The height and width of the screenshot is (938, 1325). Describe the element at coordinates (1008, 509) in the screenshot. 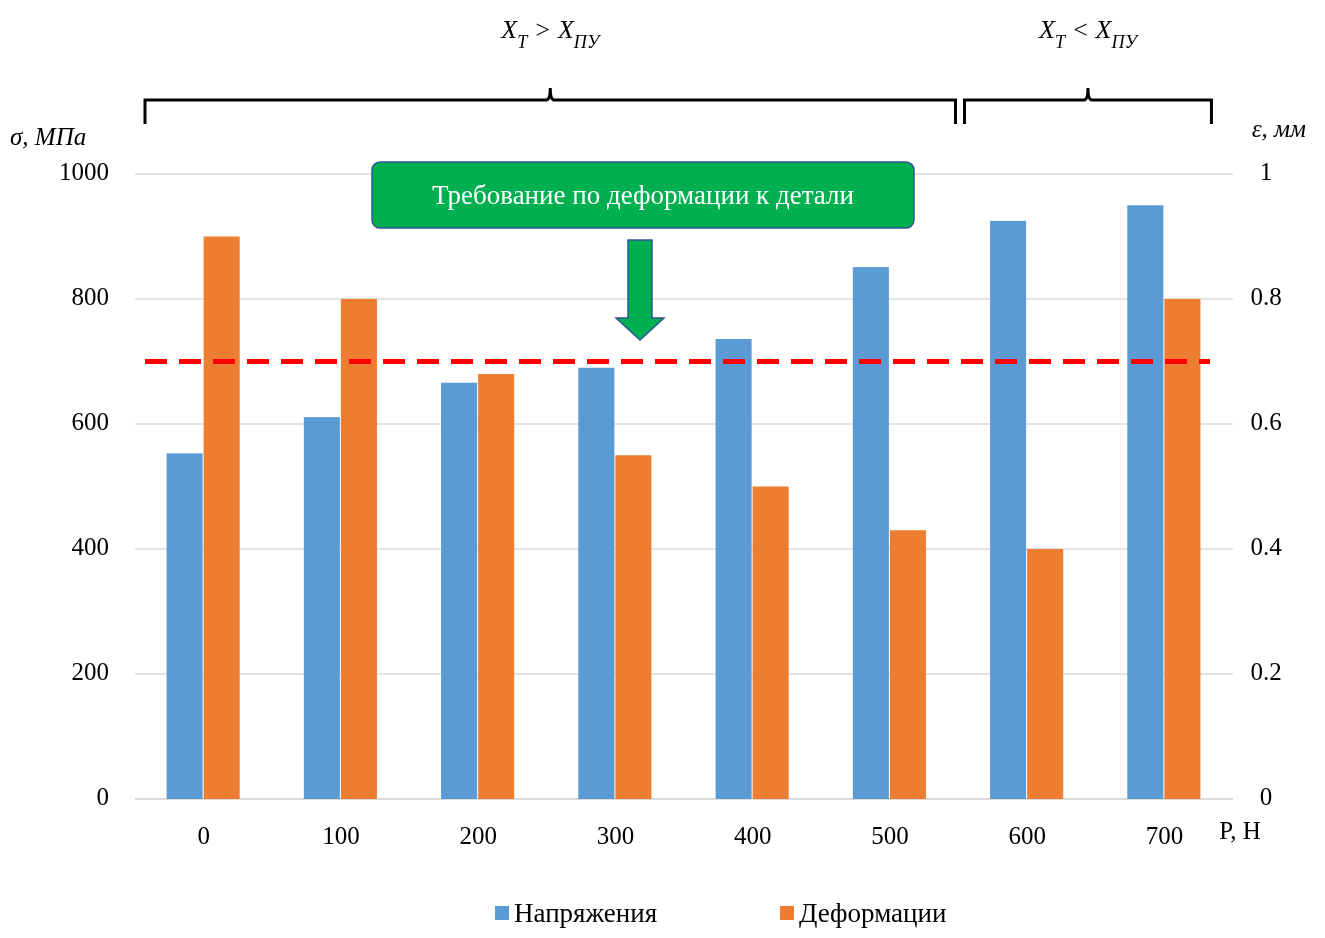

I see `bar` at that location.